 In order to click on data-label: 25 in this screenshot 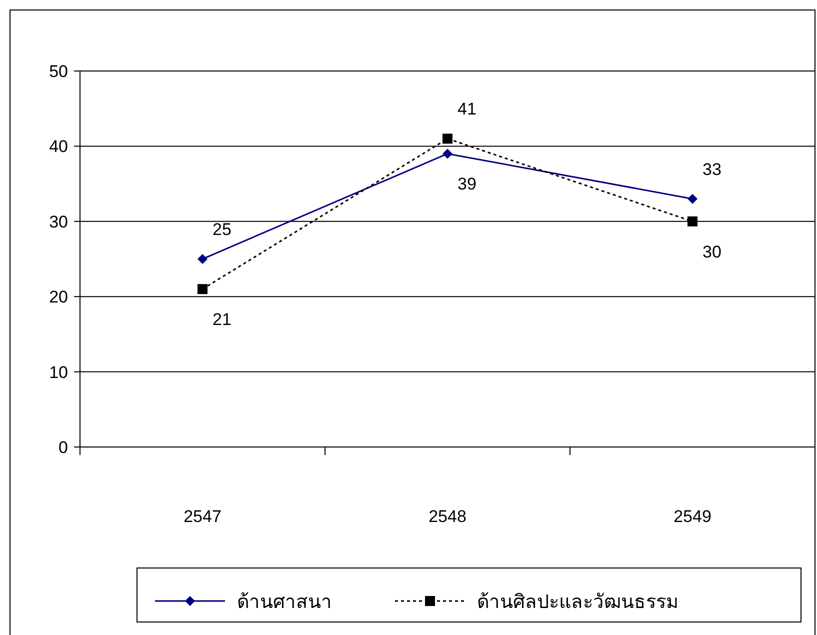, I will do `click(222, 229)`.